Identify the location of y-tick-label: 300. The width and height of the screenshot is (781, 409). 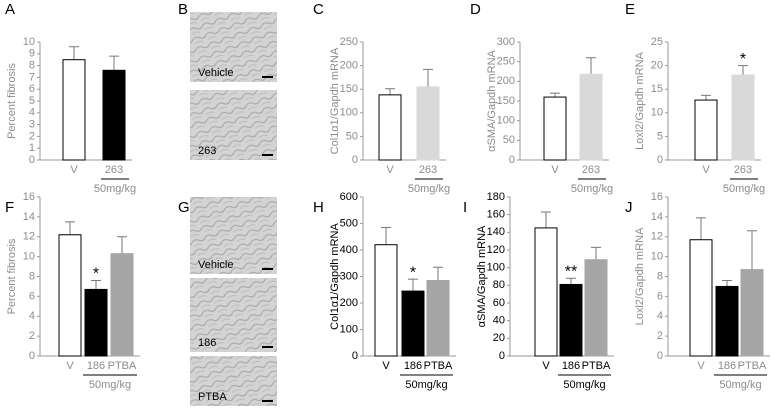
(349, 276).